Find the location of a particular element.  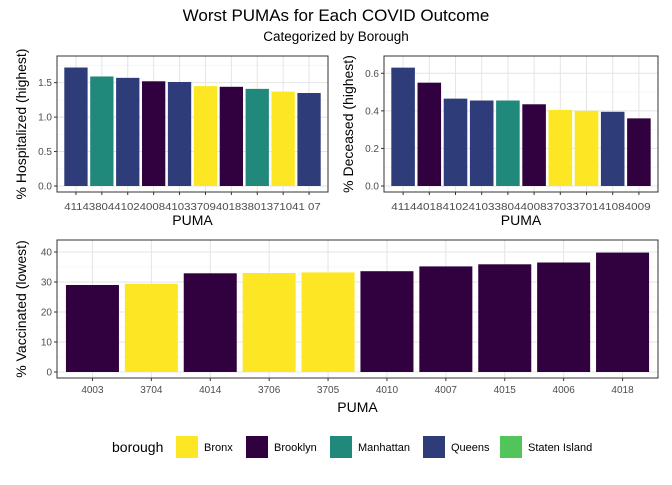

y-tick-label: 1.5 is located at coordinates (45, 83).